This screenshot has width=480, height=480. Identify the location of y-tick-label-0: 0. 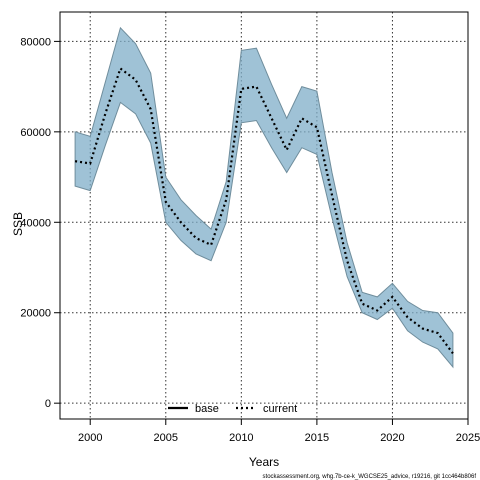
(48, 404).